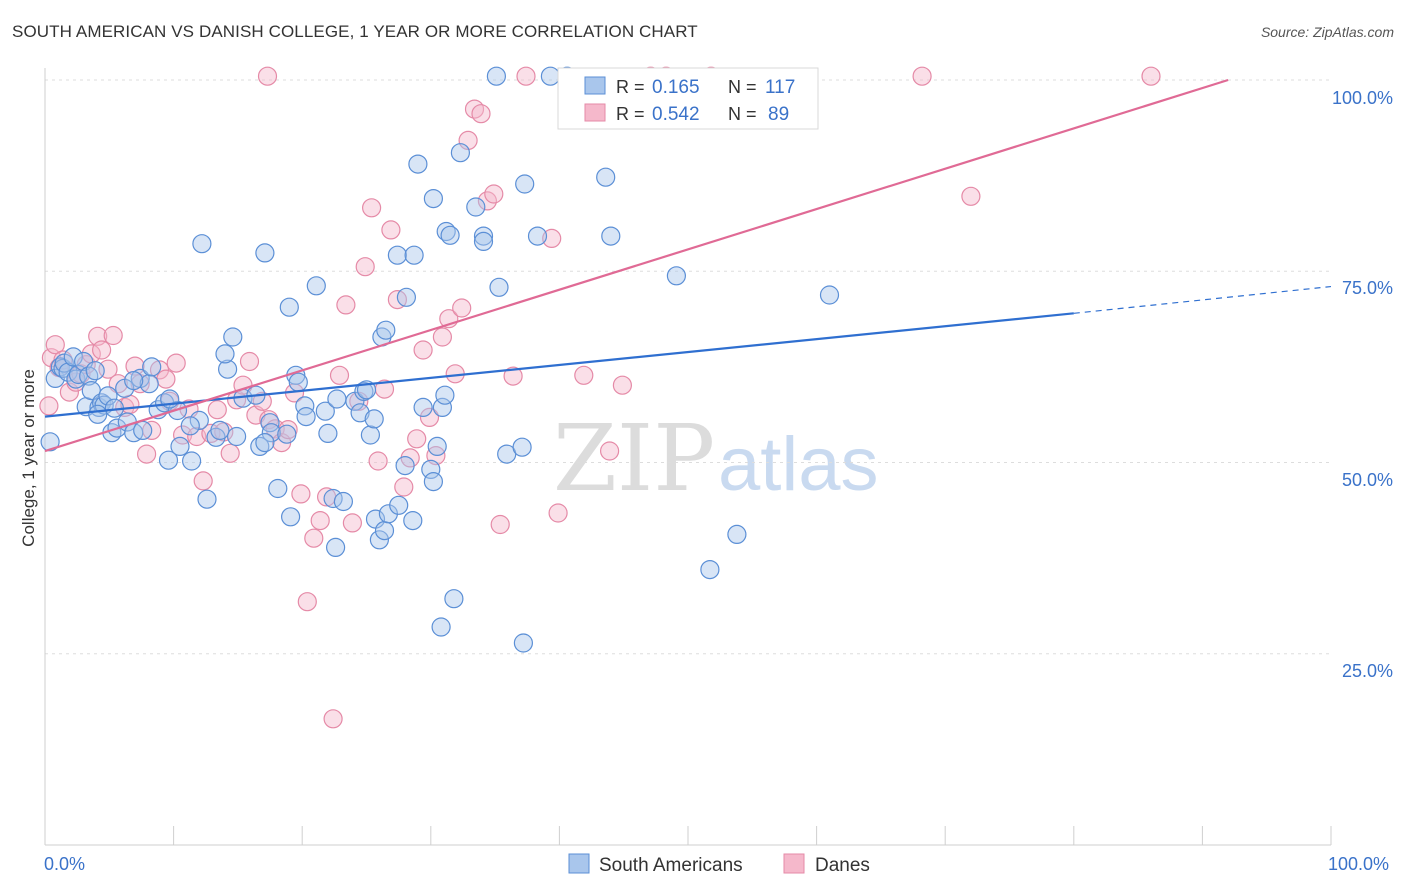 This screenshot has width=1406, height=892. Describe the element at coordinates (559, 365) in the screenshot. I see `trendline-south-americans` at that location.